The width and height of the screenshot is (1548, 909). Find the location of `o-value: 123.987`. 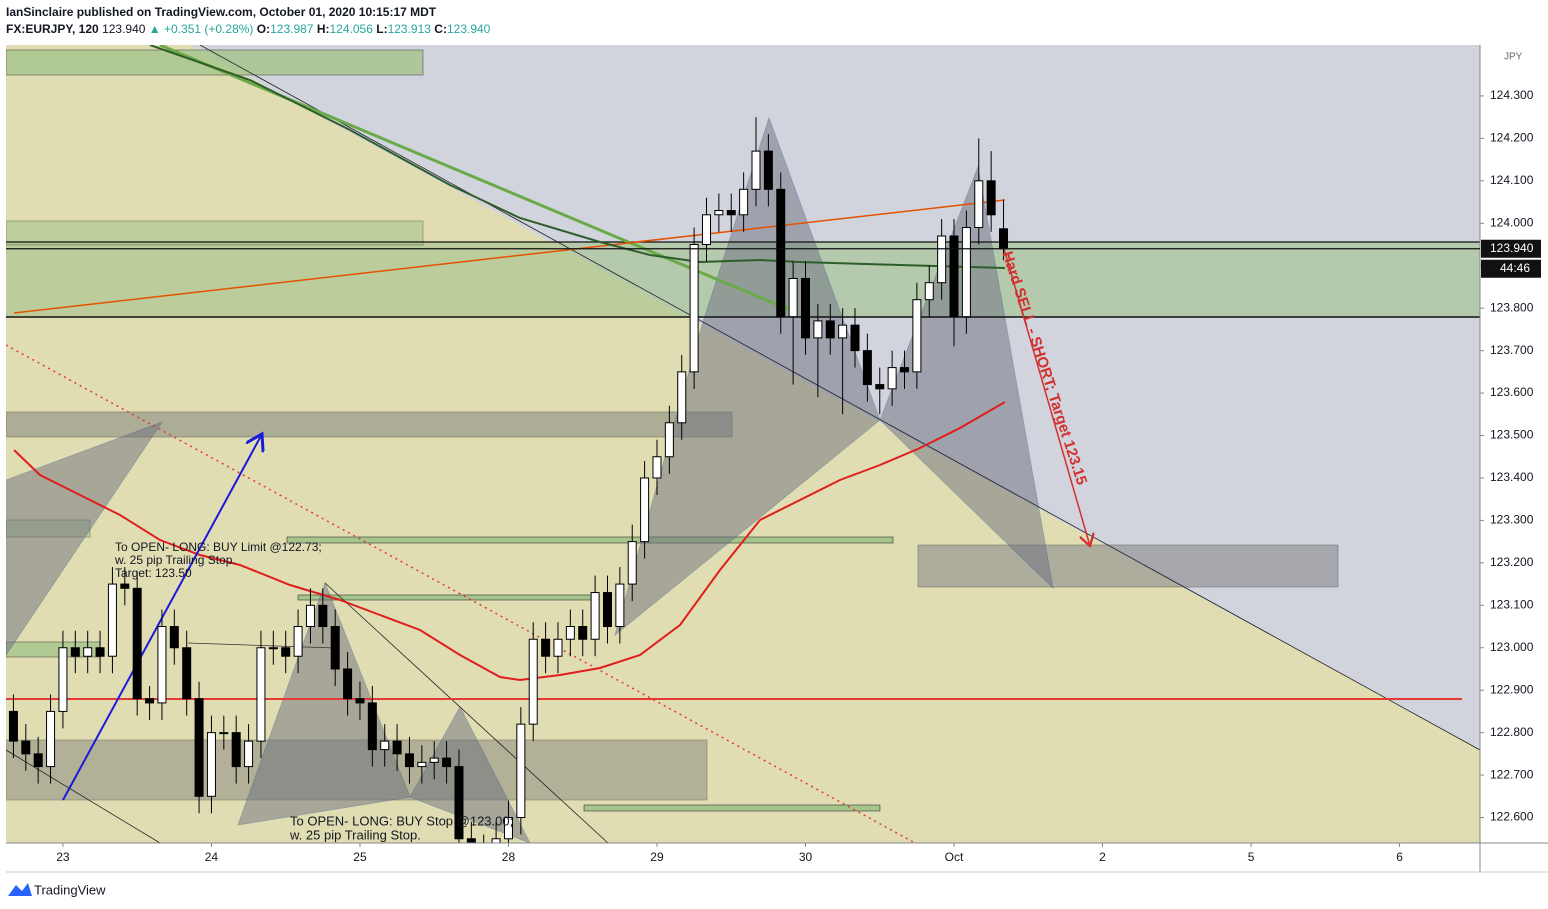

o-value: 123.987 is located at coordinates (292, 29).